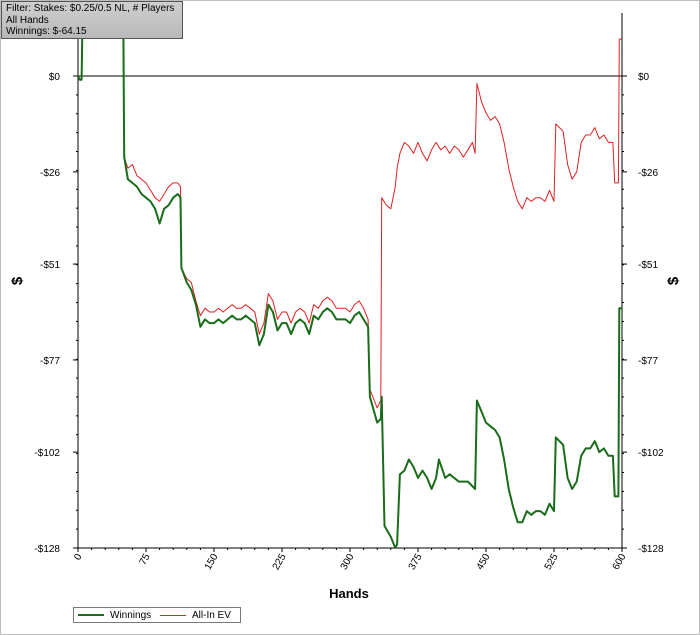  I want to click on legend-swatch-winnings, so click(91, 615).